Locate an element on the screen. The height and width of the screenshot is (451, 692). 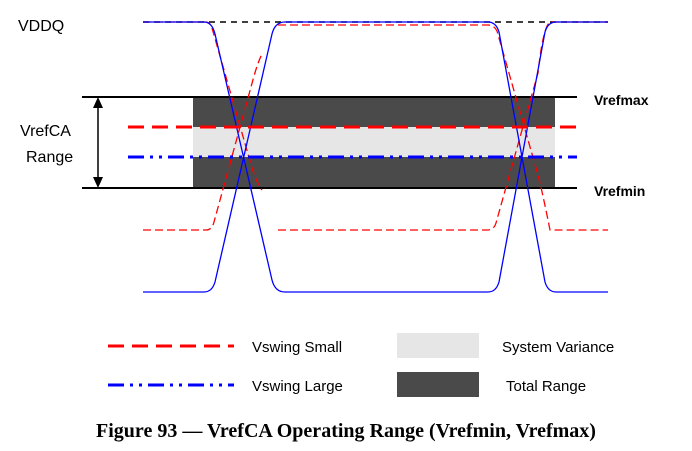
legend-total-range-swatch is located at coordinates (438, 384).